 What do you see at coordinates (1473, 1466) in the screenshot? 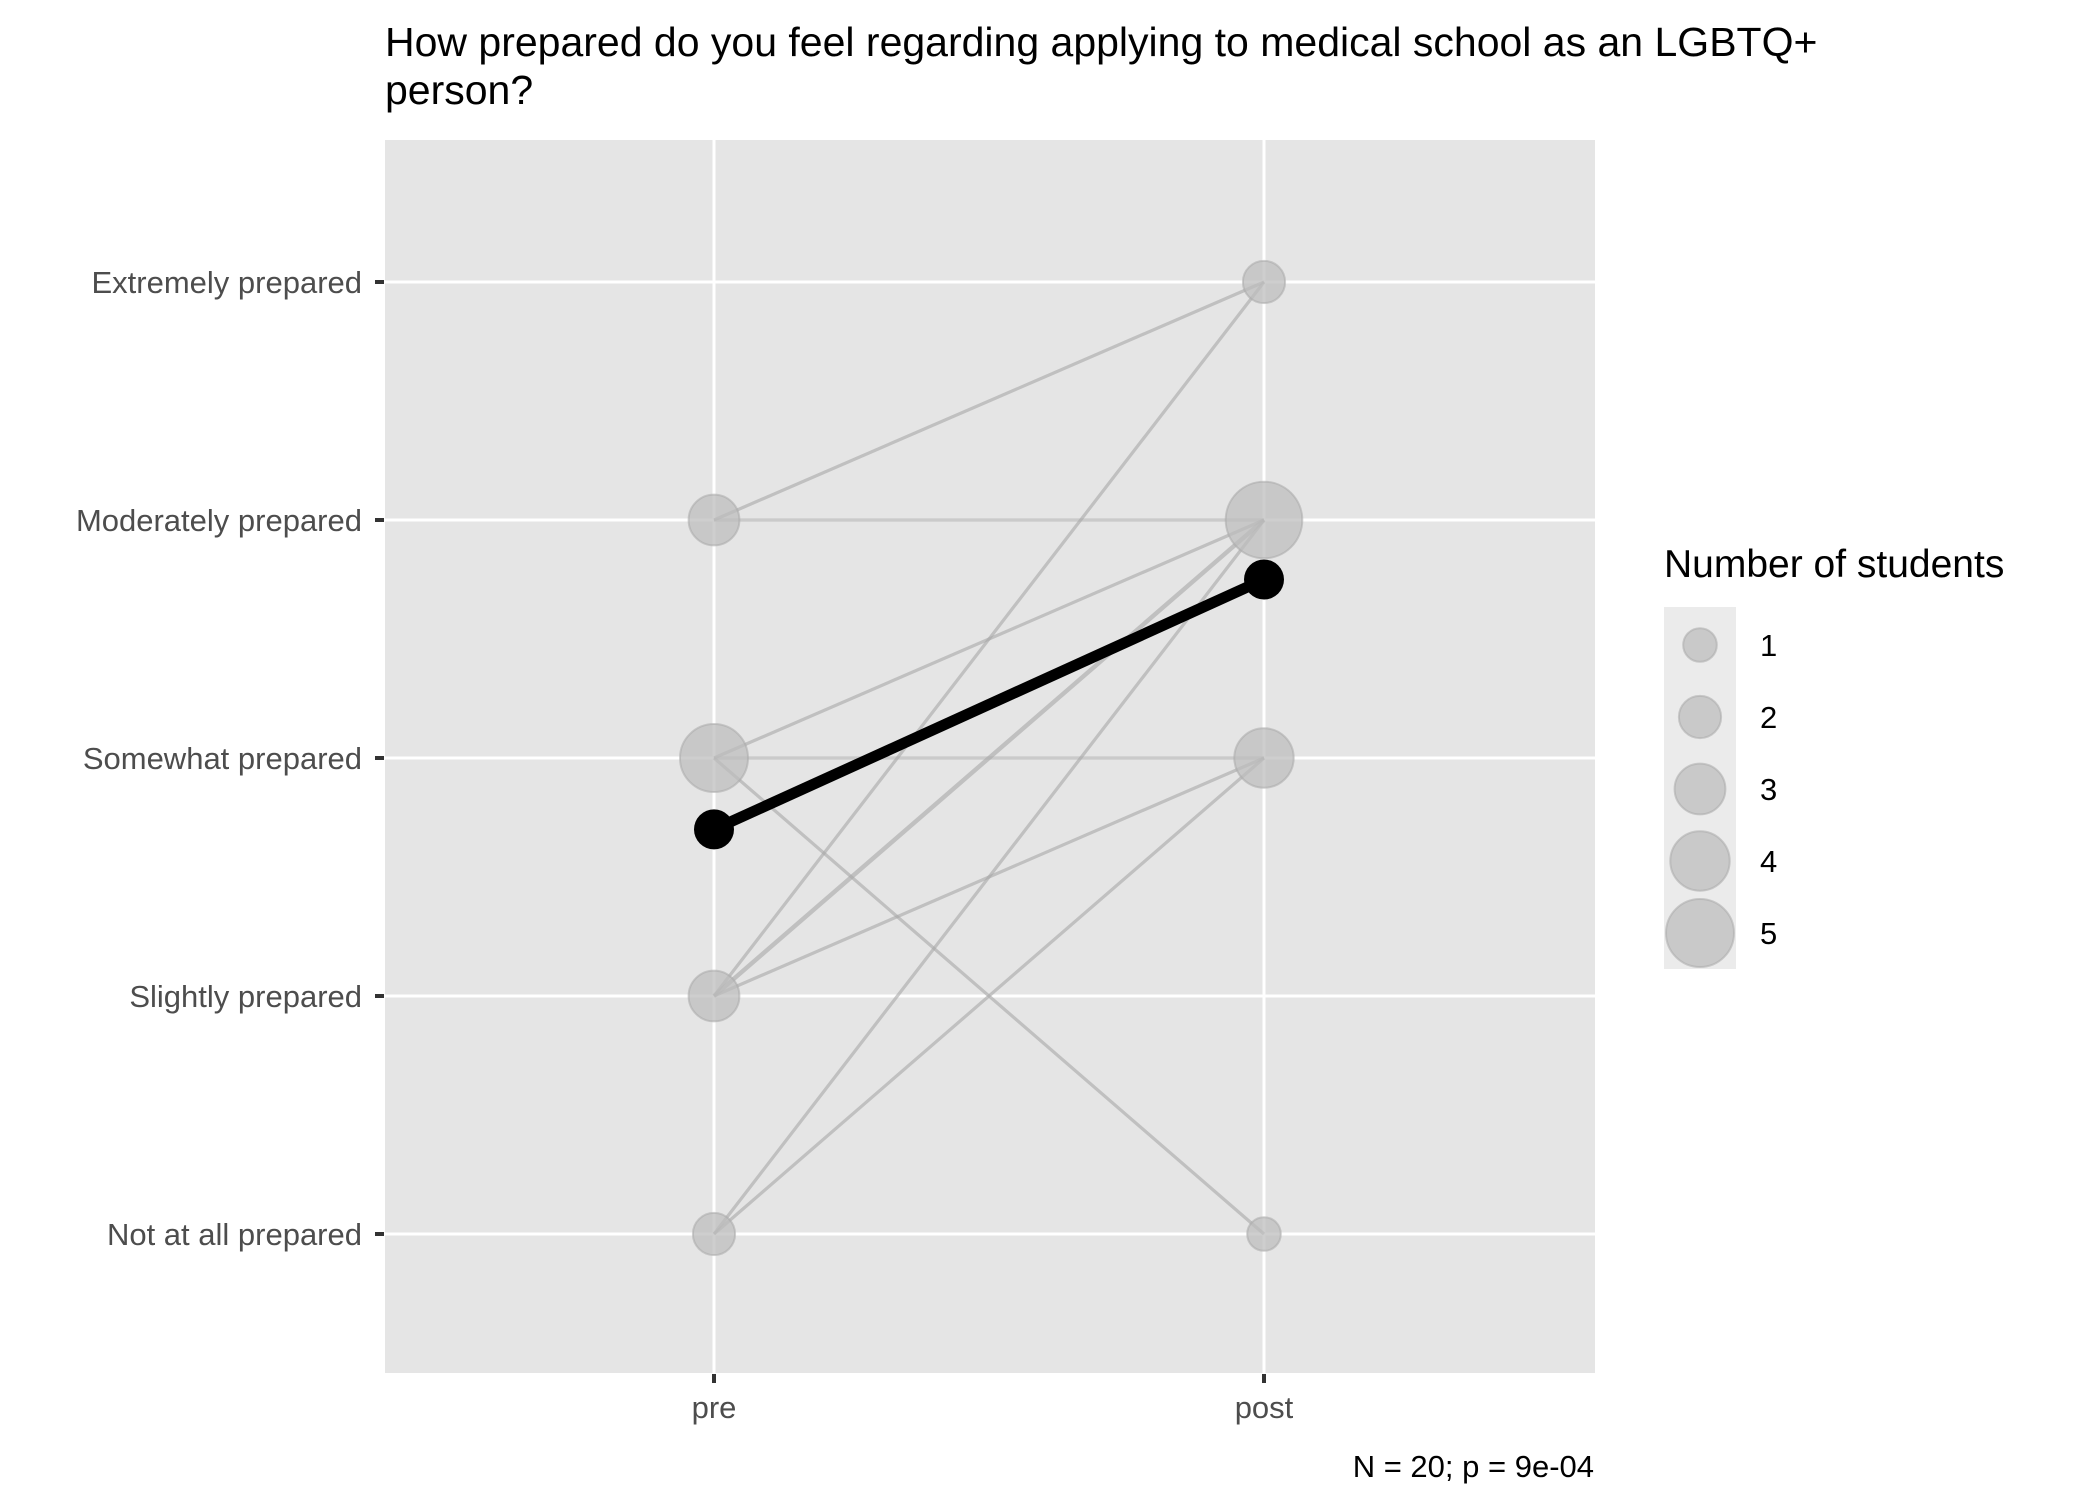
I see `caption: N = 20; p = 9e-04` at bounding box center [1473, 1466].